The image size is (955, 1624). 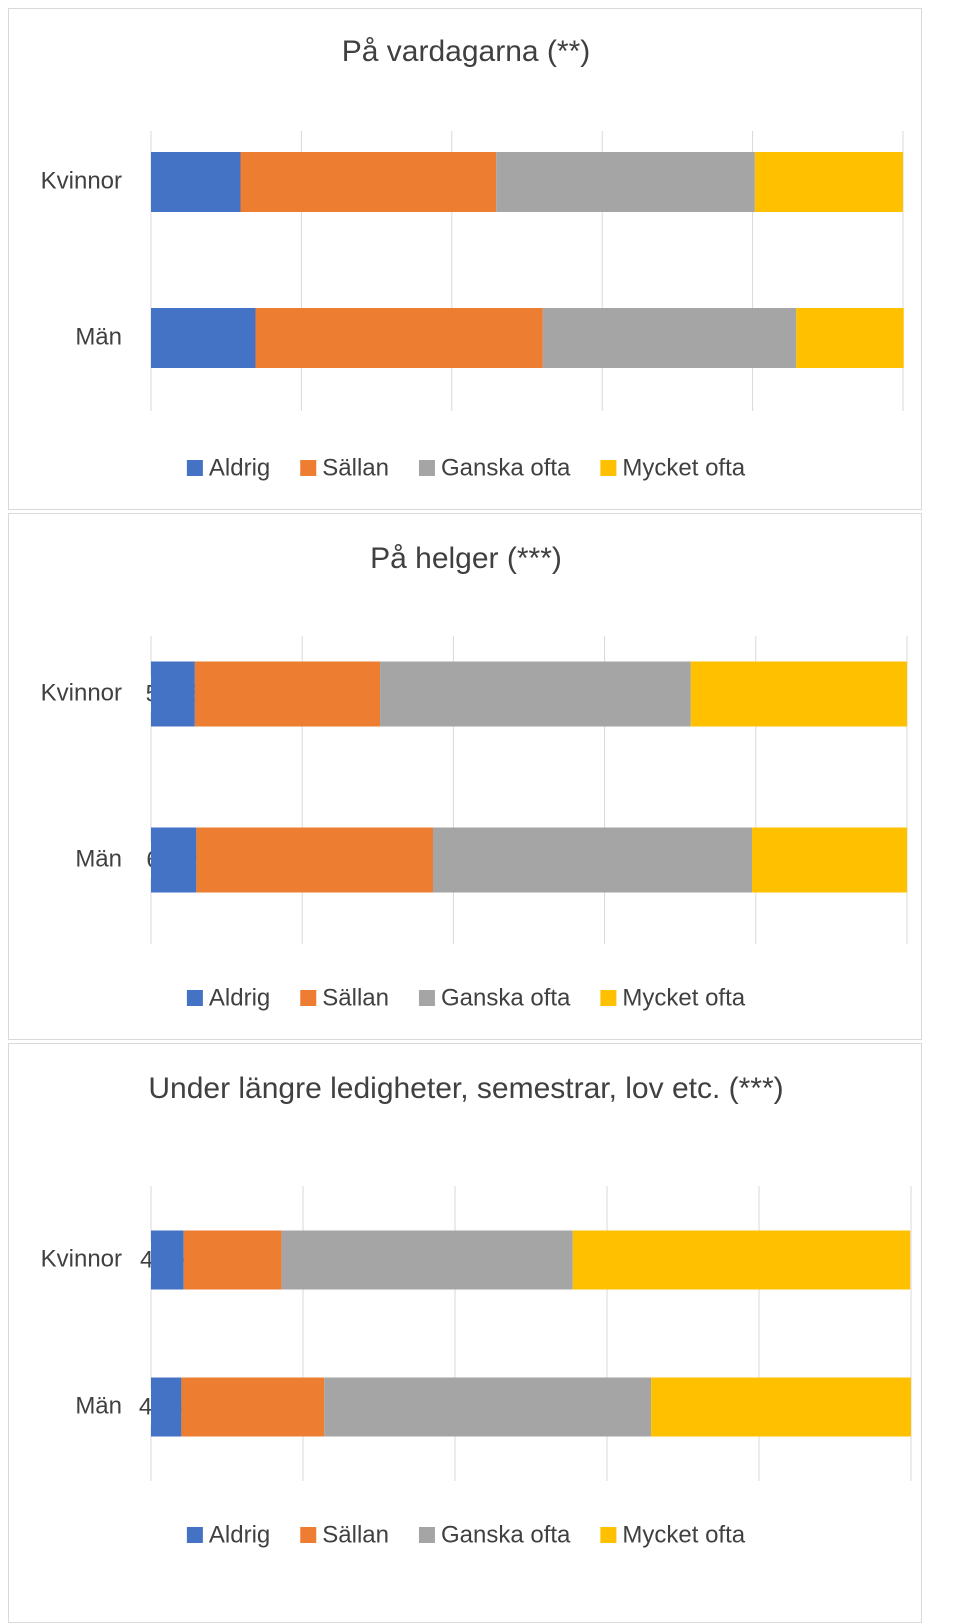 I want to click on chart-title: På vardagarna (**), so click(x=466, y=51).